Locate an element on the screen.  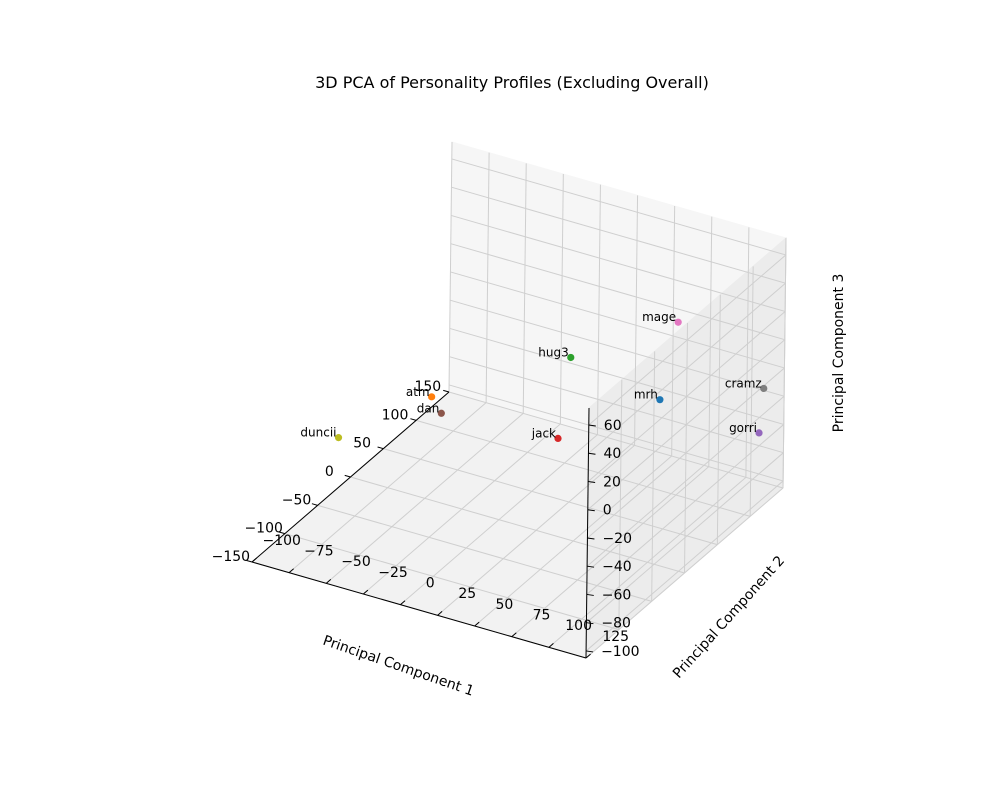
data-point-atm is located at coordinates (432, 397).